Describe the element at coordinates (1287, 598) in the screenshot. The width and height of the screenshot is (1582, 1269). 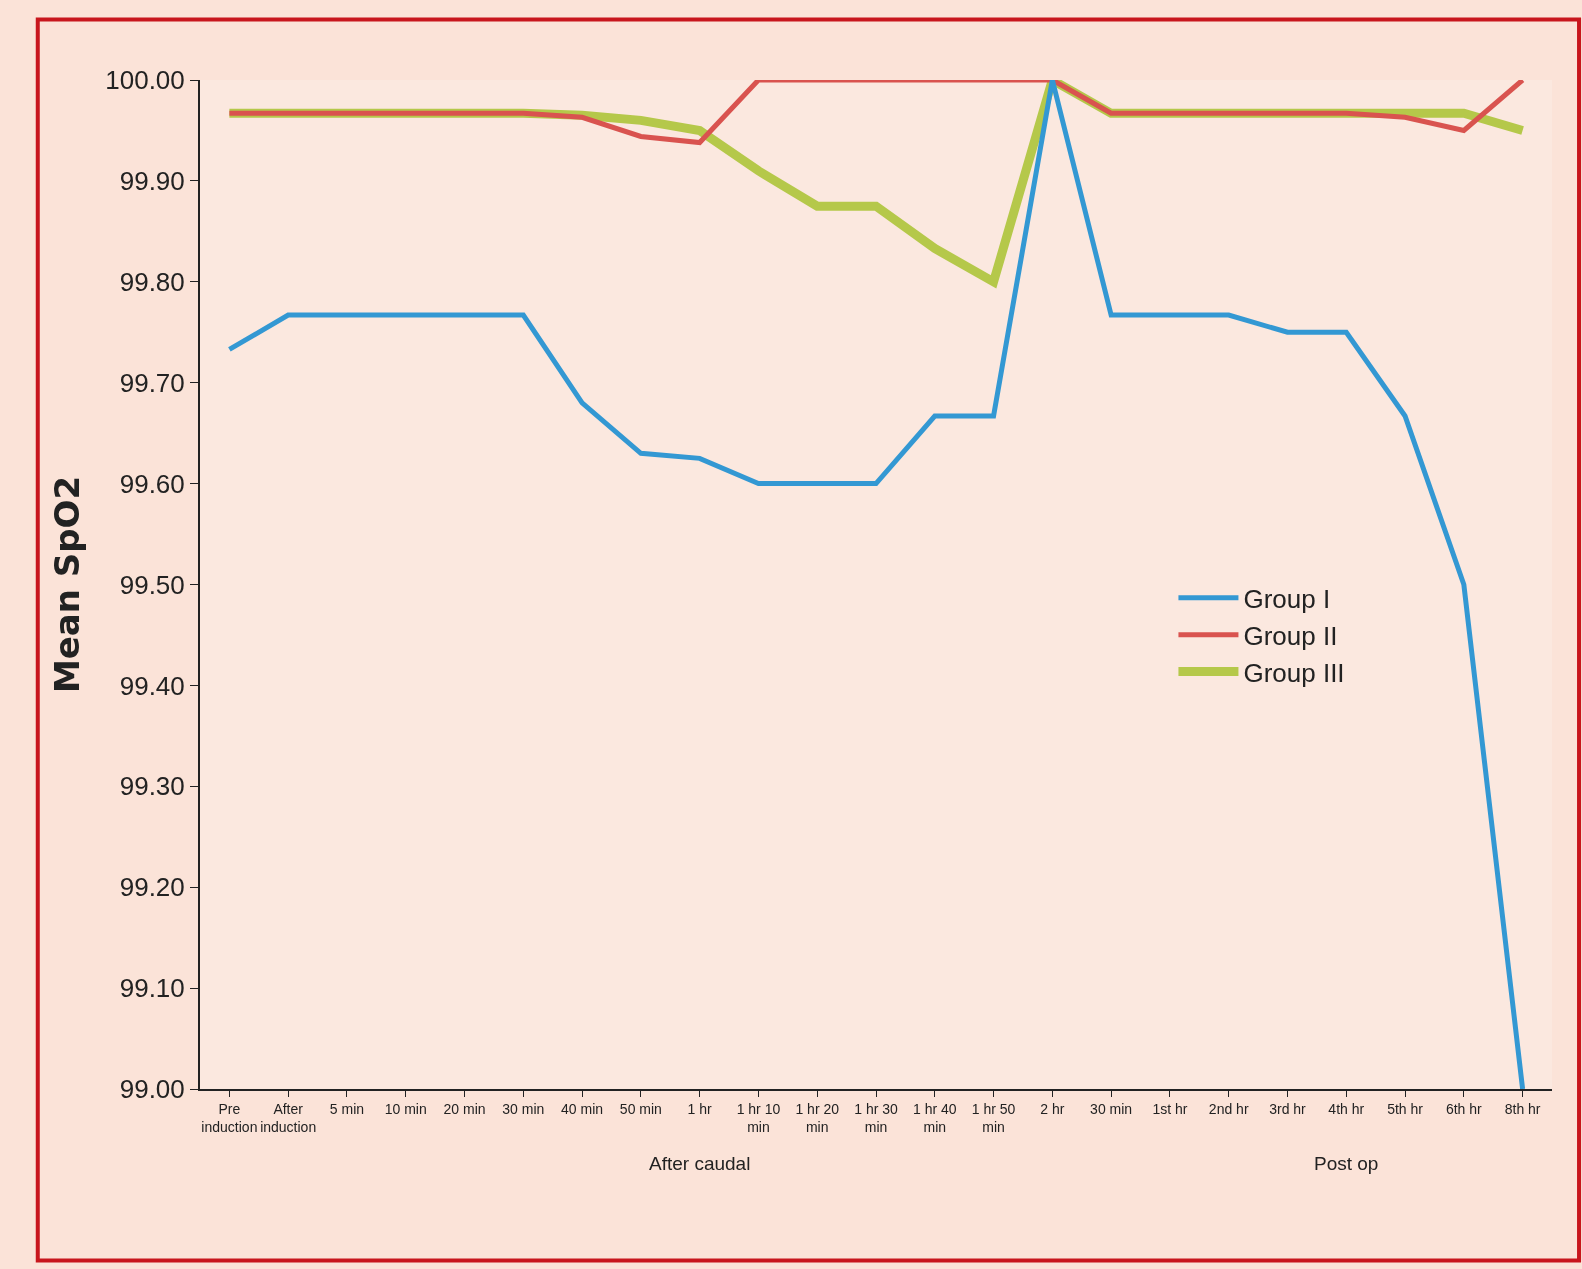
I see `legend-label: Group I` at that location.